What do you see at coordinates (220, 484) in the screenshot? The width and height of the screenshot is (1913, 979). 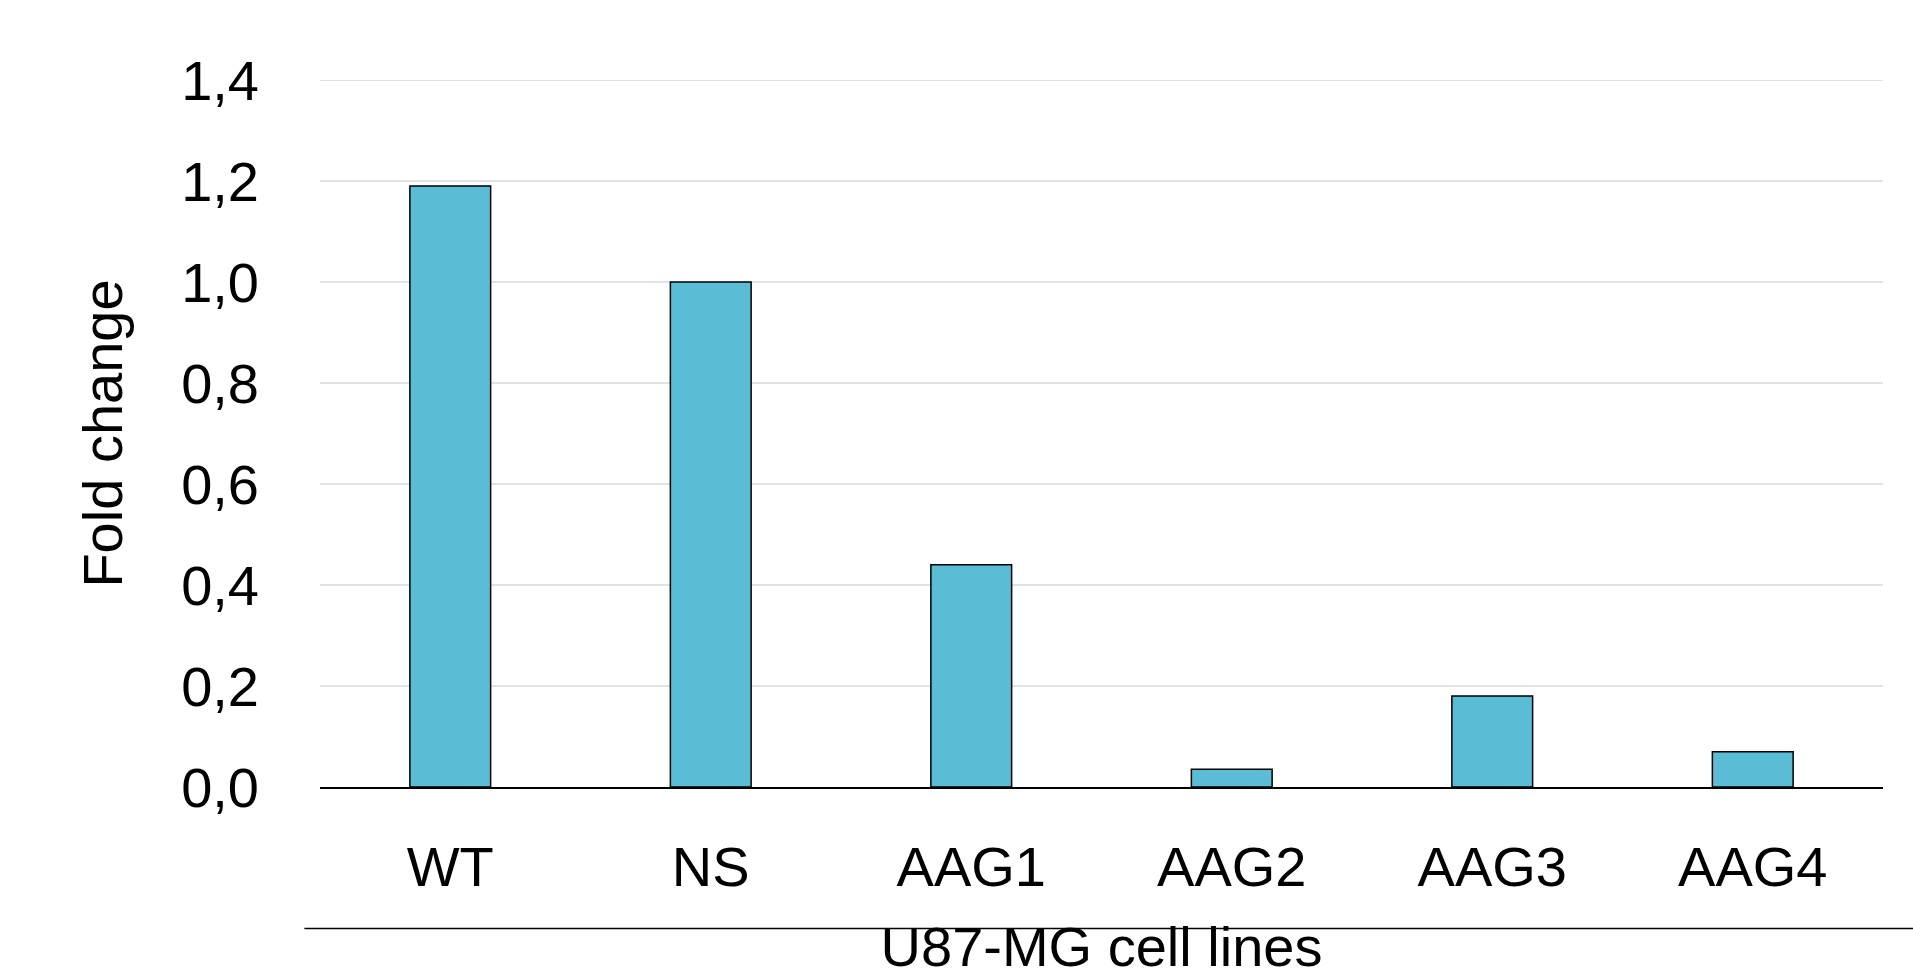 I see `y-tick-label: 0,6` at bounding box center [220, 484].